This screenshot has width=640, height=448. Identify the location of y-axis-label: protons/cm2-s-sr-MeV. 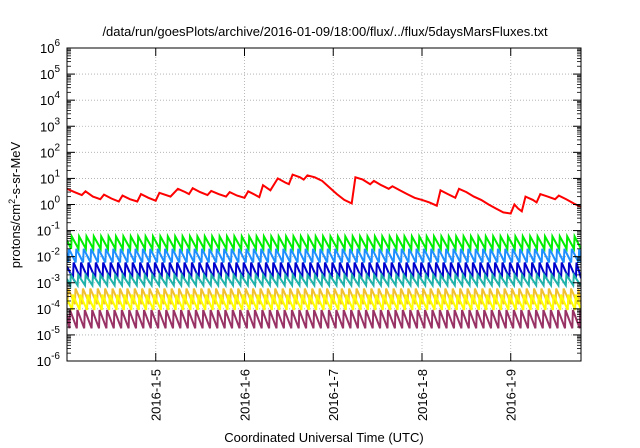
(15, 204).